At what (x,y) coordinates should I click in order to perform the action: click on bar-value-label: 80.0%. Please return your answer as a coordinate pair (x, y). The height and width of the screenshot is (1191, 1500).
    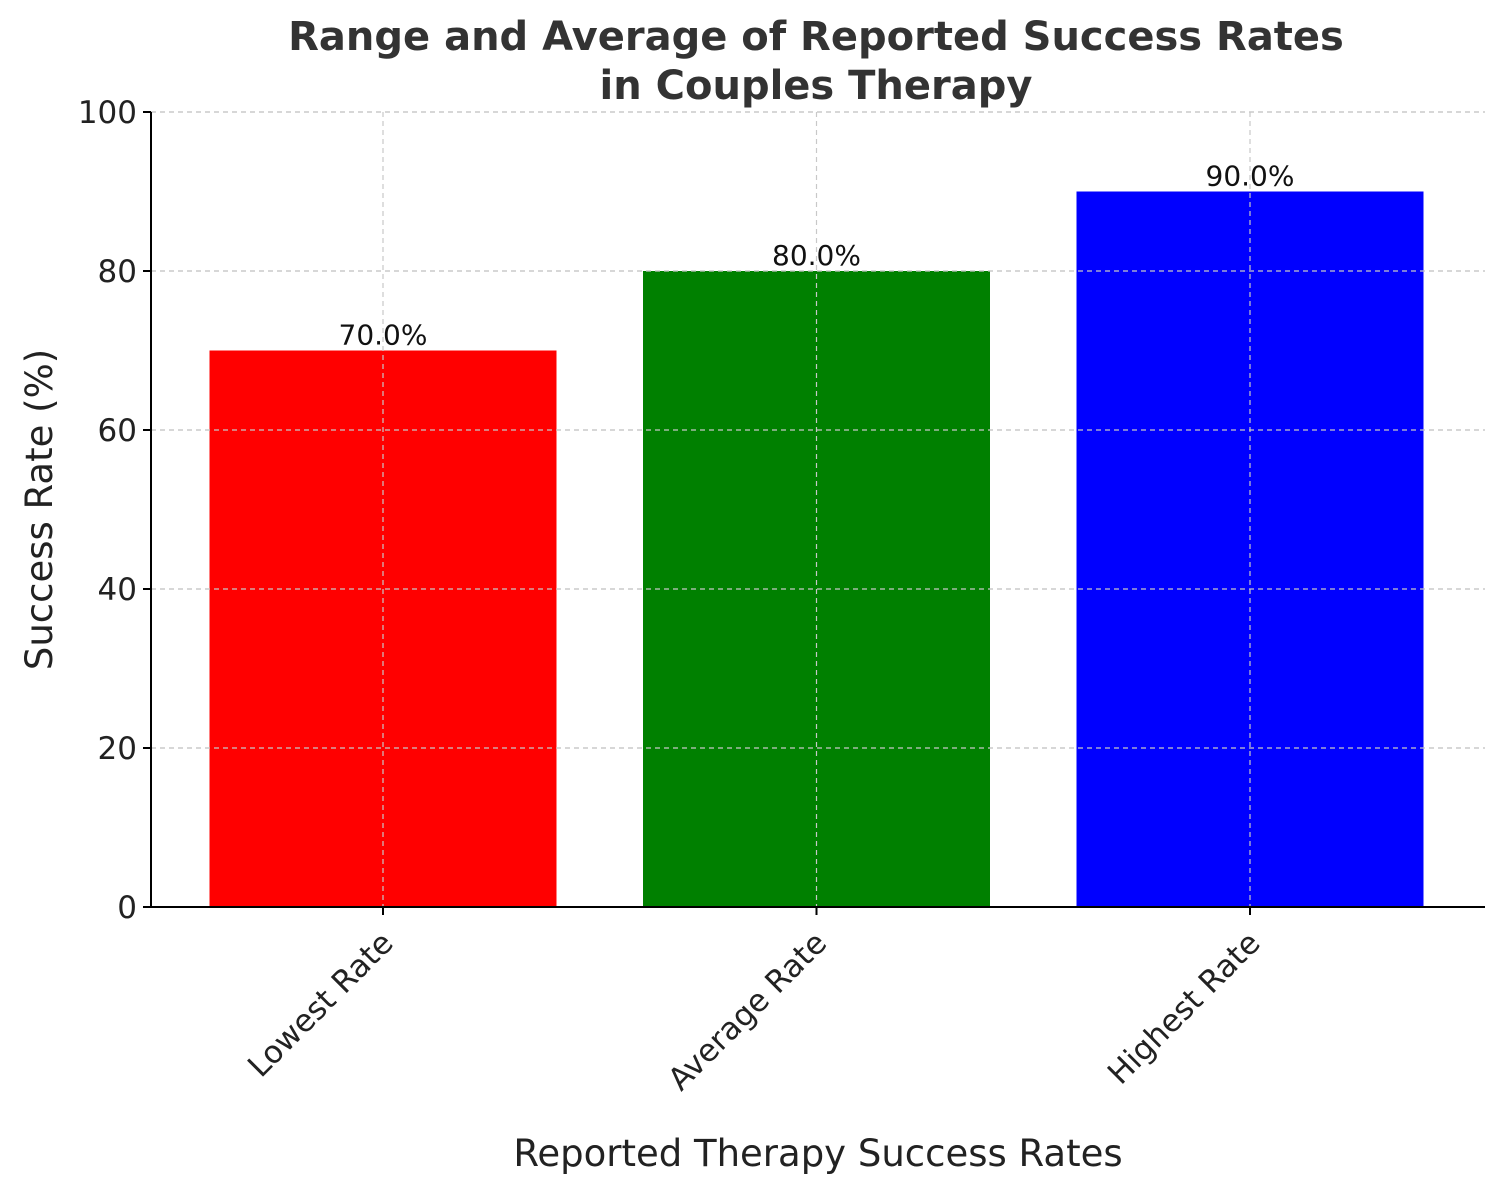
    Looking at the image, I should click on (816, 255).